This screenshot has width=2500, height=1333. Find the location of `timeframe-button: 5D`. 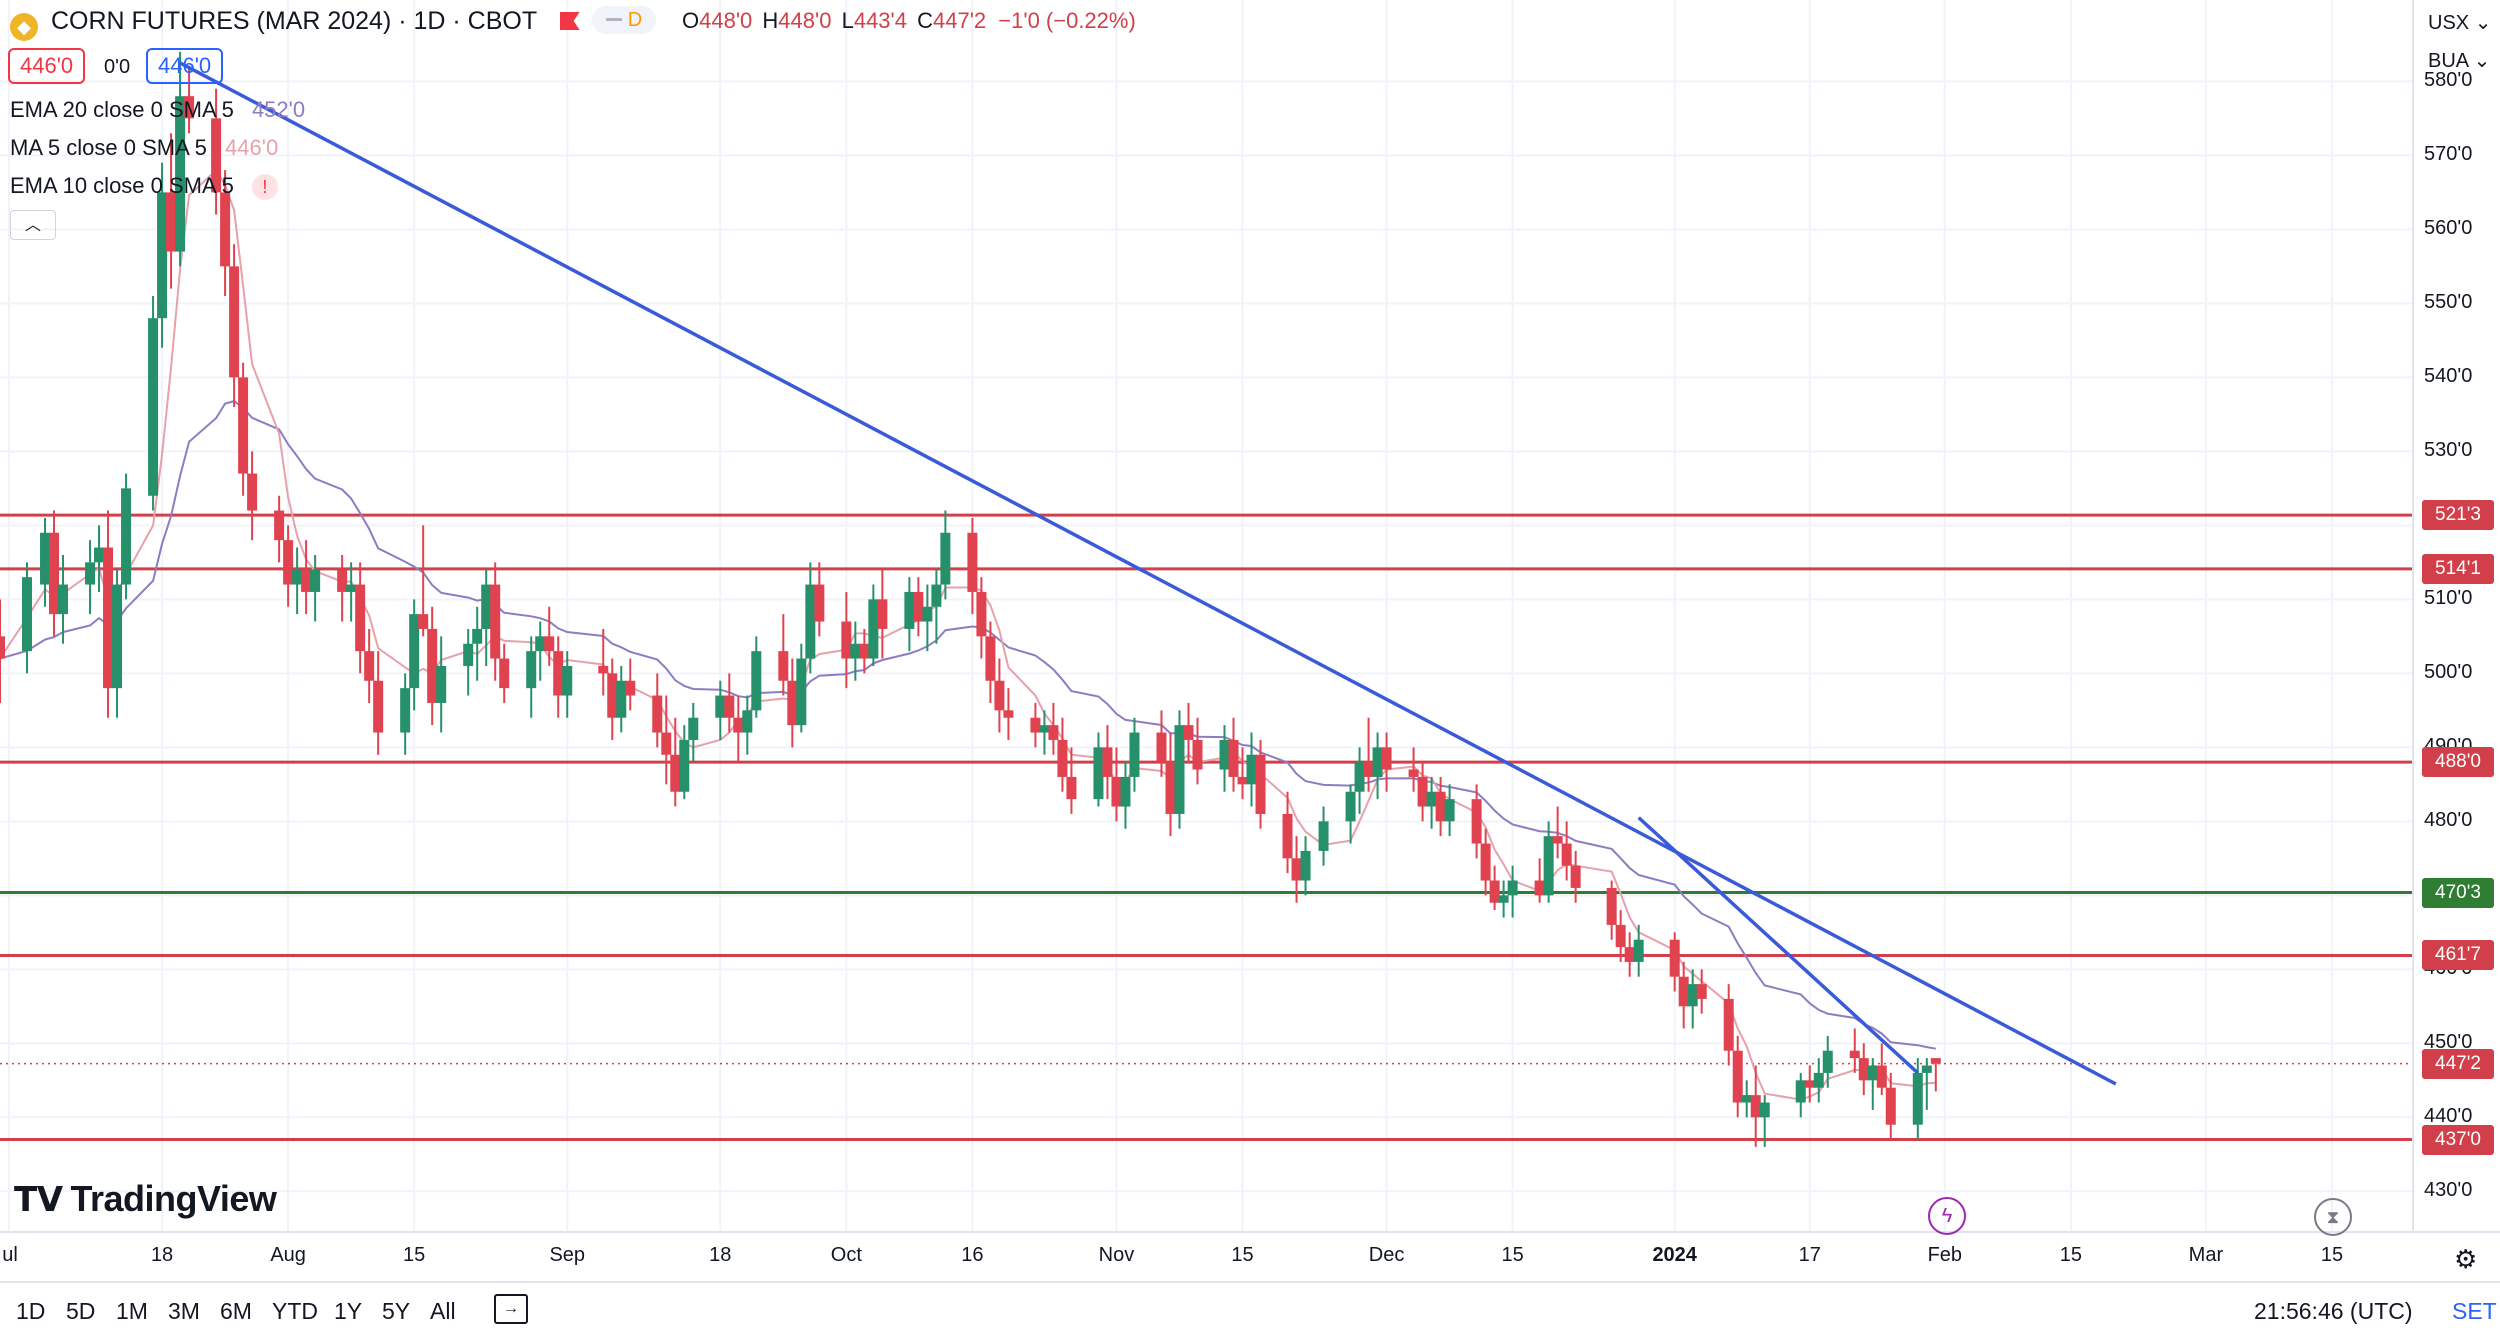

timeframe-button: 5D is located at coordinates (81, 1311).